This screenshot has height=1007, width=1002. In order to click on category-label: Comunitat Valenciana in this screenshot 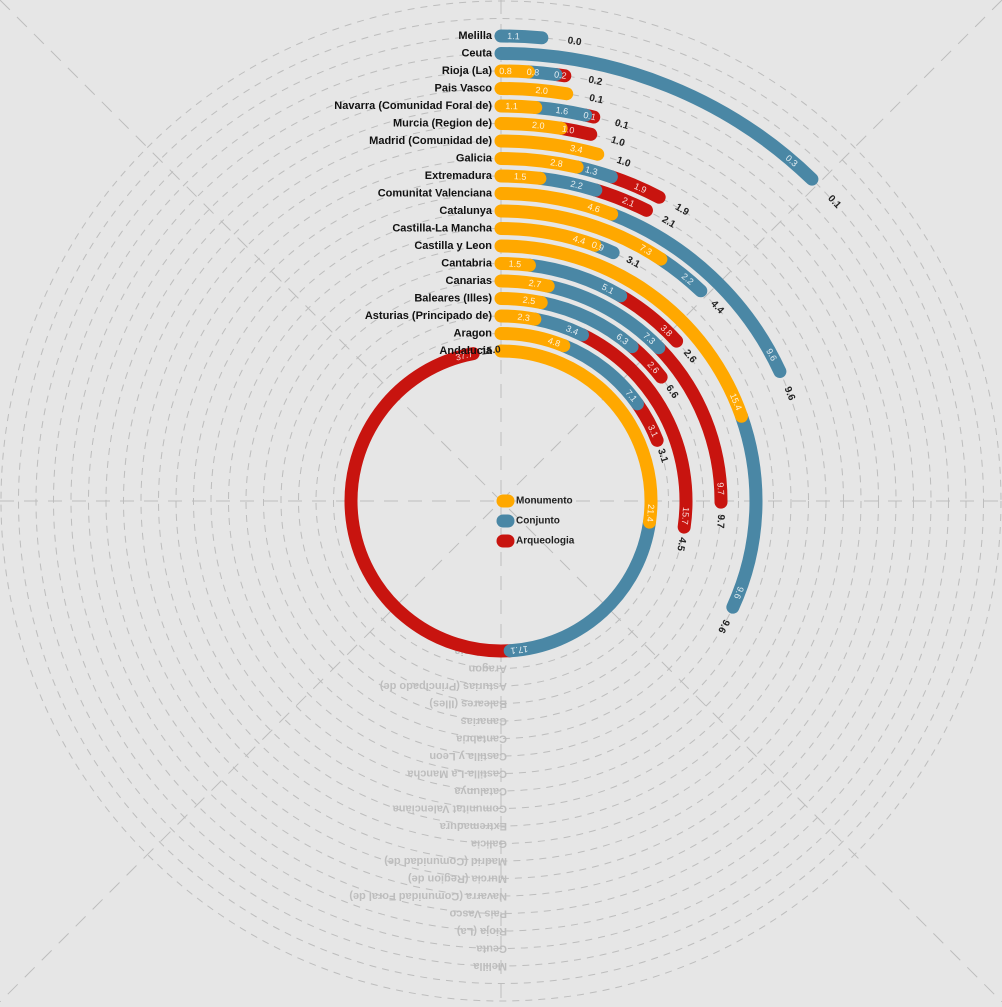, I will do `click(435, 194)`.